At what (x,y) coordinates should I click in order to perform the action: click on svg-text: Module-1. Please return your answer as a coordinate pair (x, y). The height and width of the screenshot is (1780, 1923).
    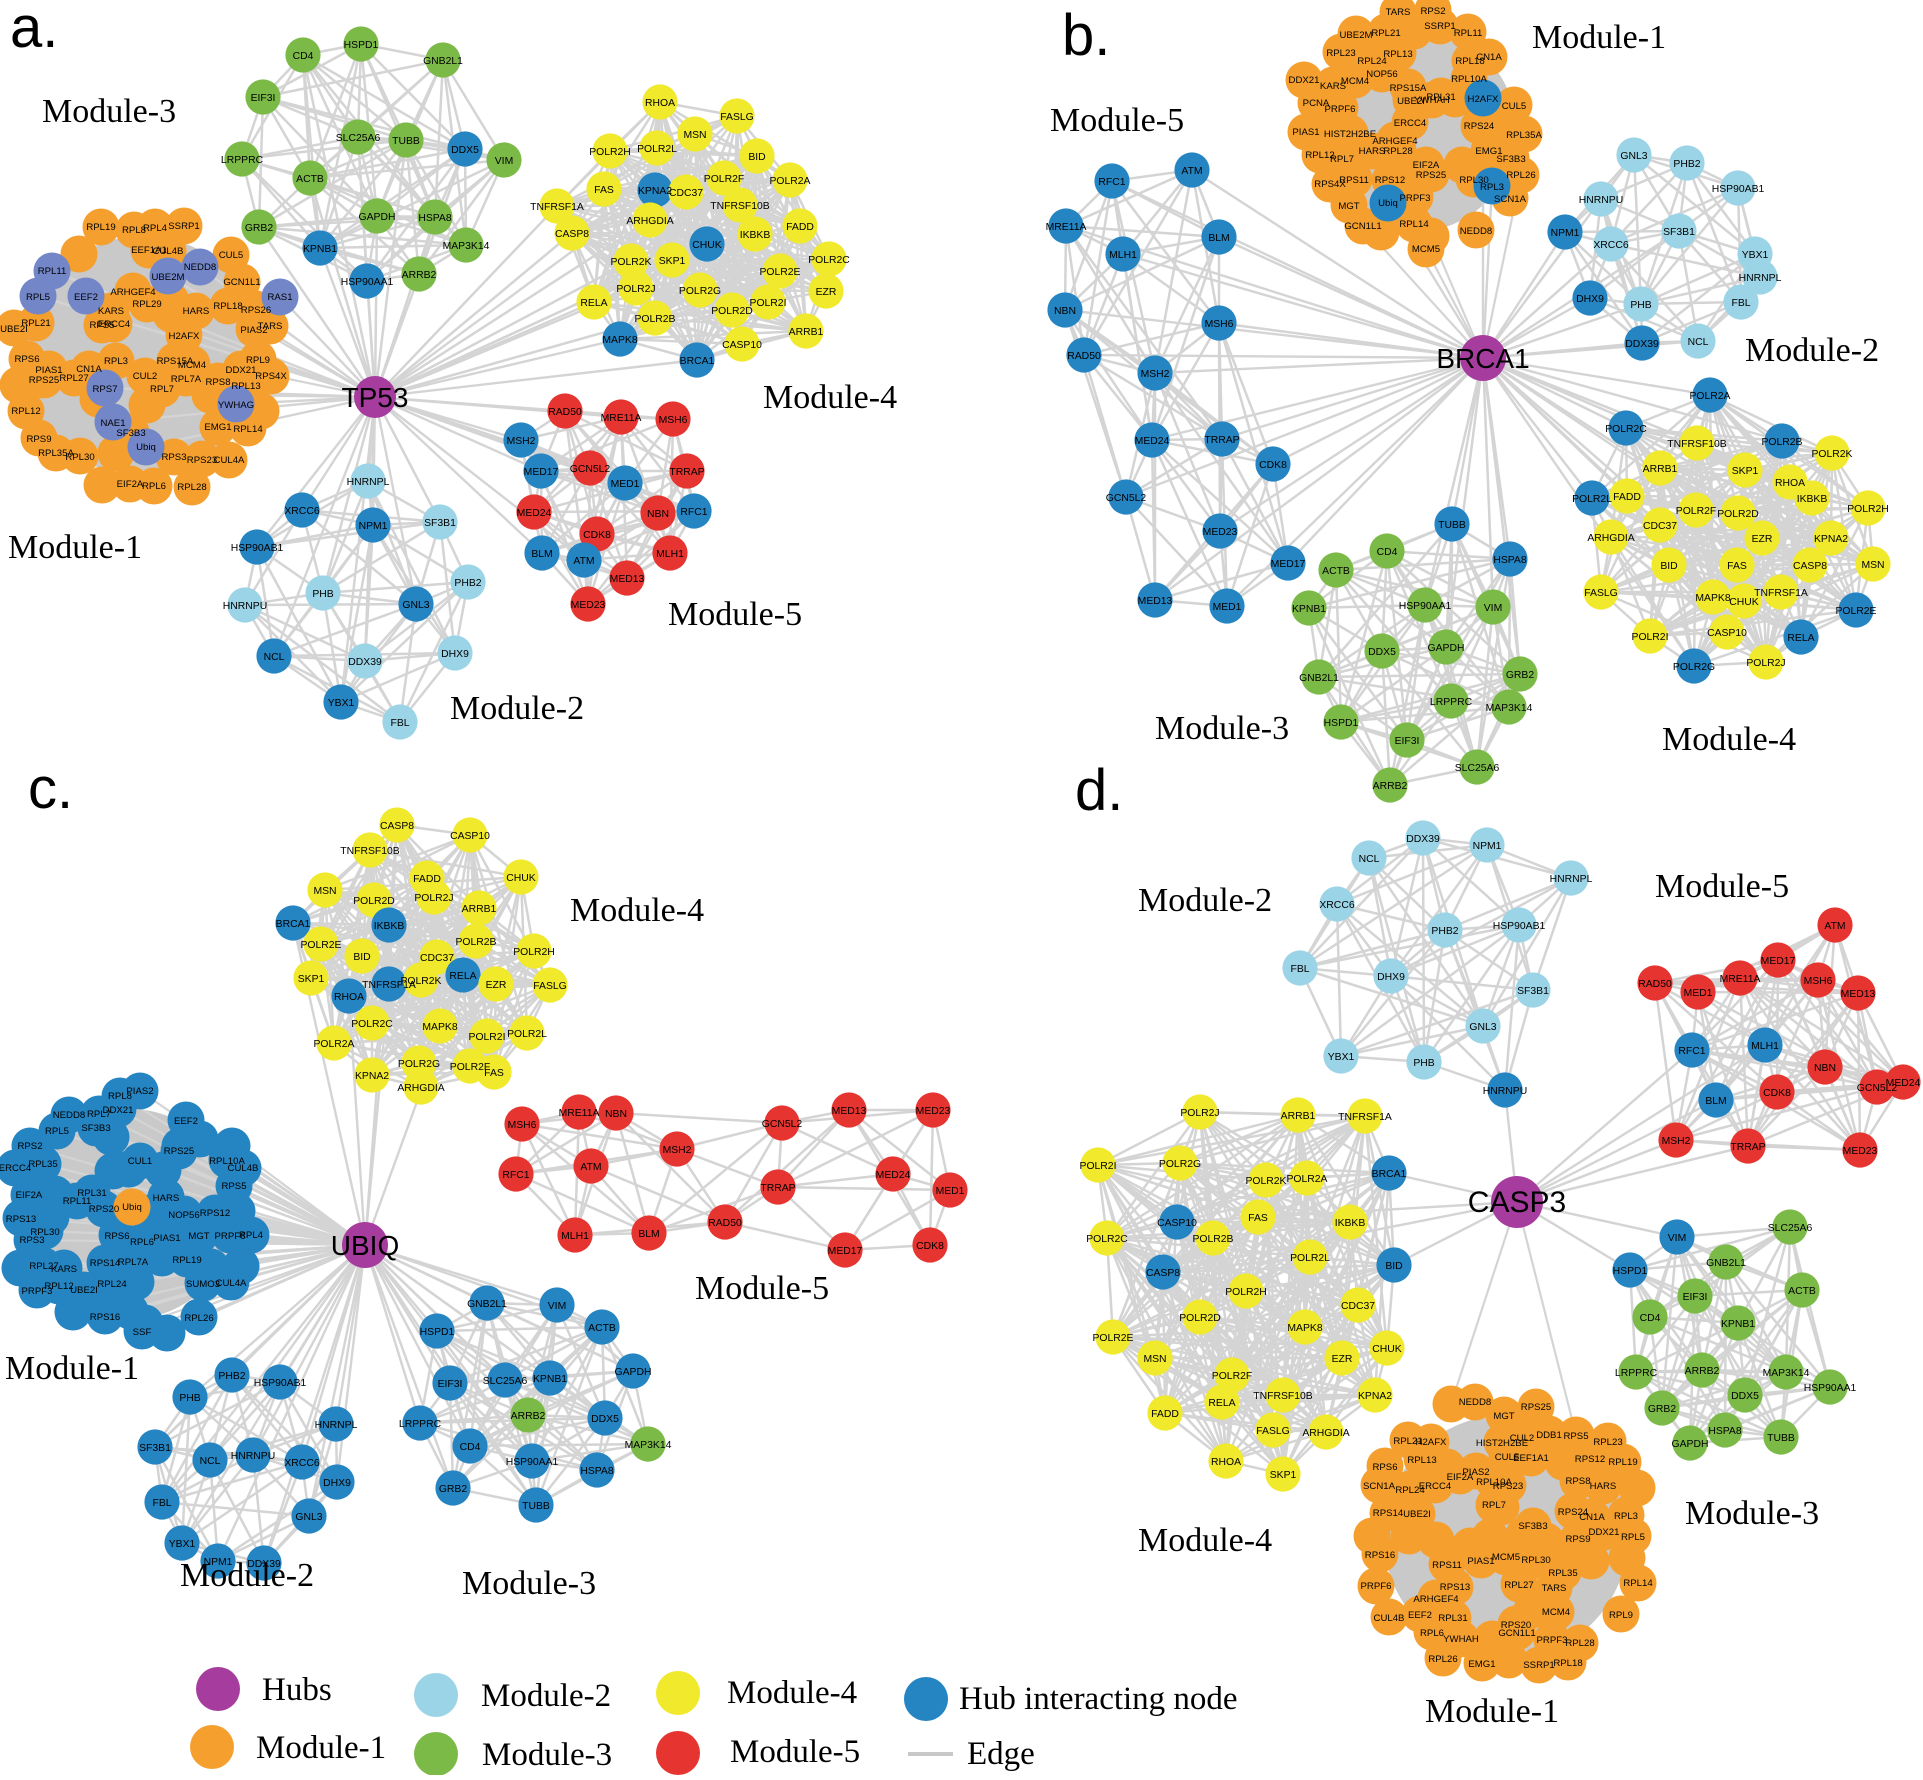
    Looking at the image, I should click on (321, 1748).